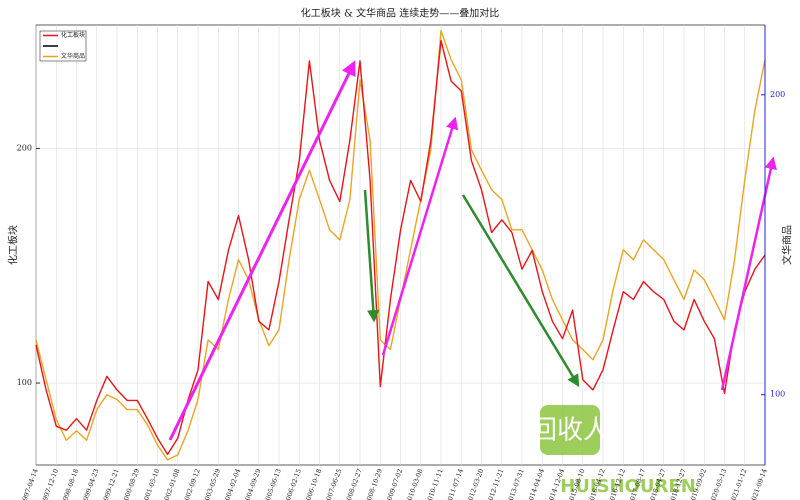 This screenshot has width=800, height=500. I want to click on x-tick-label: 2001-05-10, so click(151, 484).